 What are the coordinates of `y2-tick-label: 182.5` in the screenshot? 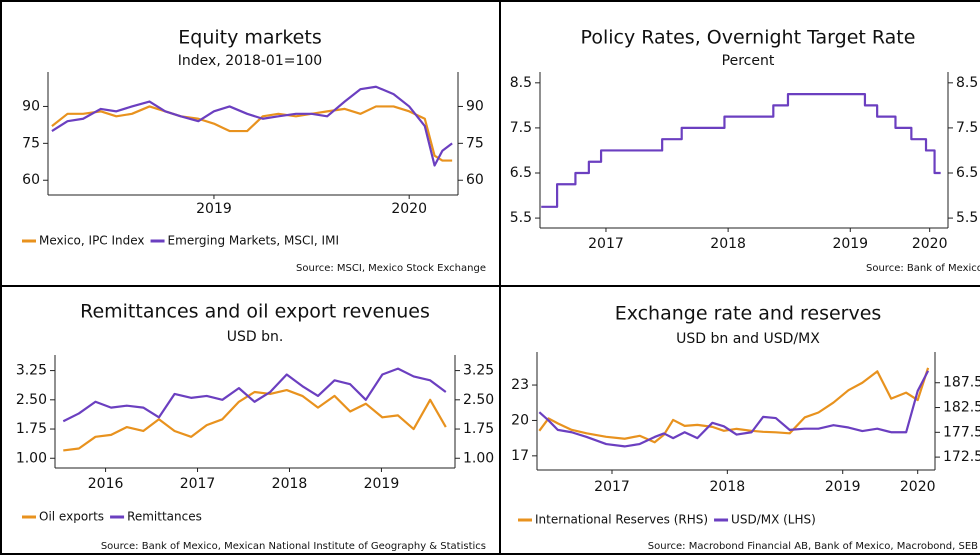 It's located at (961, 408).